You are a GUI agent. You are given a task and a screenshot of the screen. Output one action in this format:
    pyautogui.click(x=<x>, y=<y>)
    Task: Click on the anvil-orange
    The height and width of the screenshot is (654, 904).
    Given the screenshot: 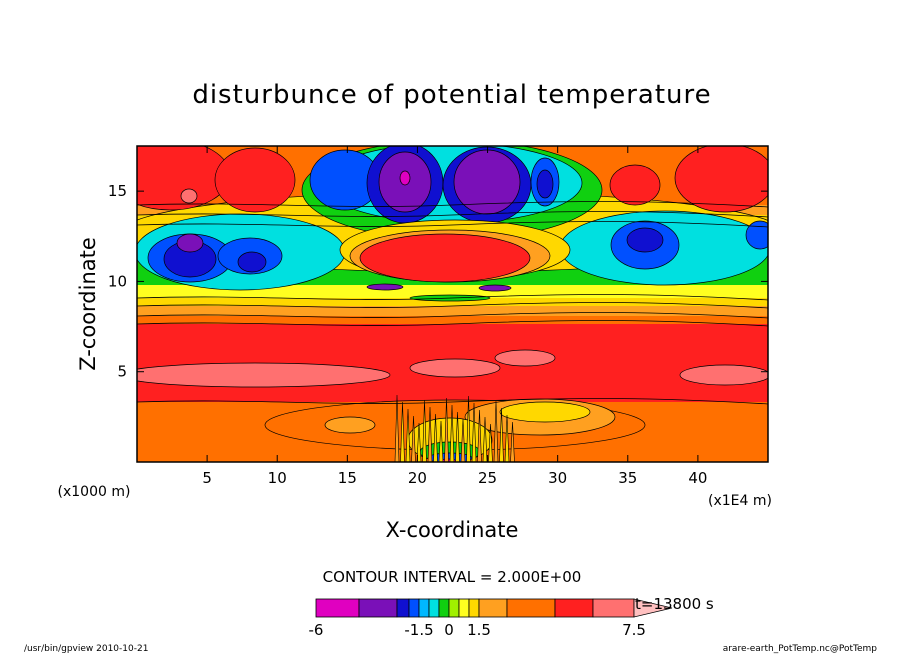 What is the action you would take?
    pyautogui.click(x=445, y=258)
    